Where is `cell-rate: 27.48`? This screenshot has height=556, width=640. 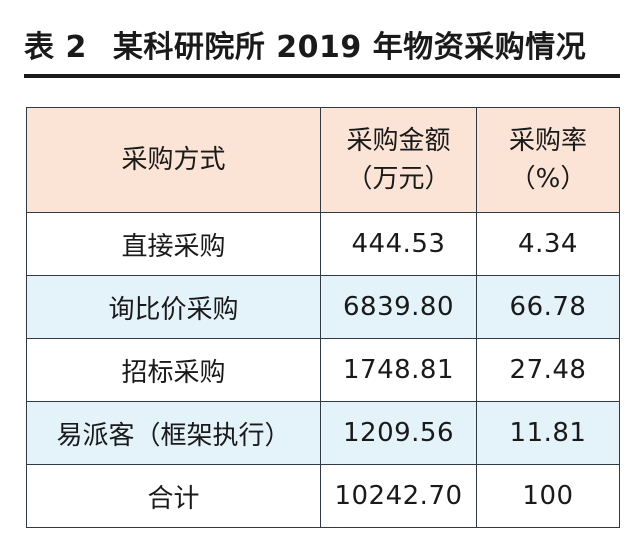
cell-rate: 27.48 is located at coordinates (548, 370).